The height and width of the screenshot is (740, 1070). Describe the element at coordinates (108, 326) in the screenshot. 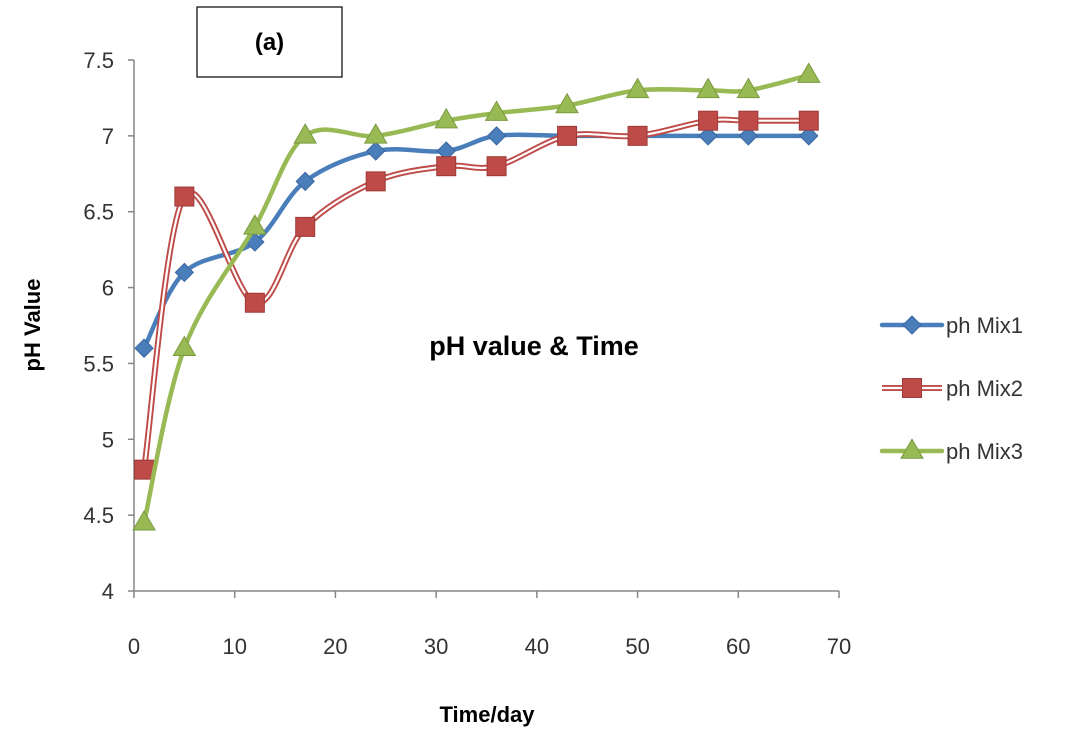

I see `y-ticks: 4 4.5 5 5.5 6 6.5 7 7.5` at that location.